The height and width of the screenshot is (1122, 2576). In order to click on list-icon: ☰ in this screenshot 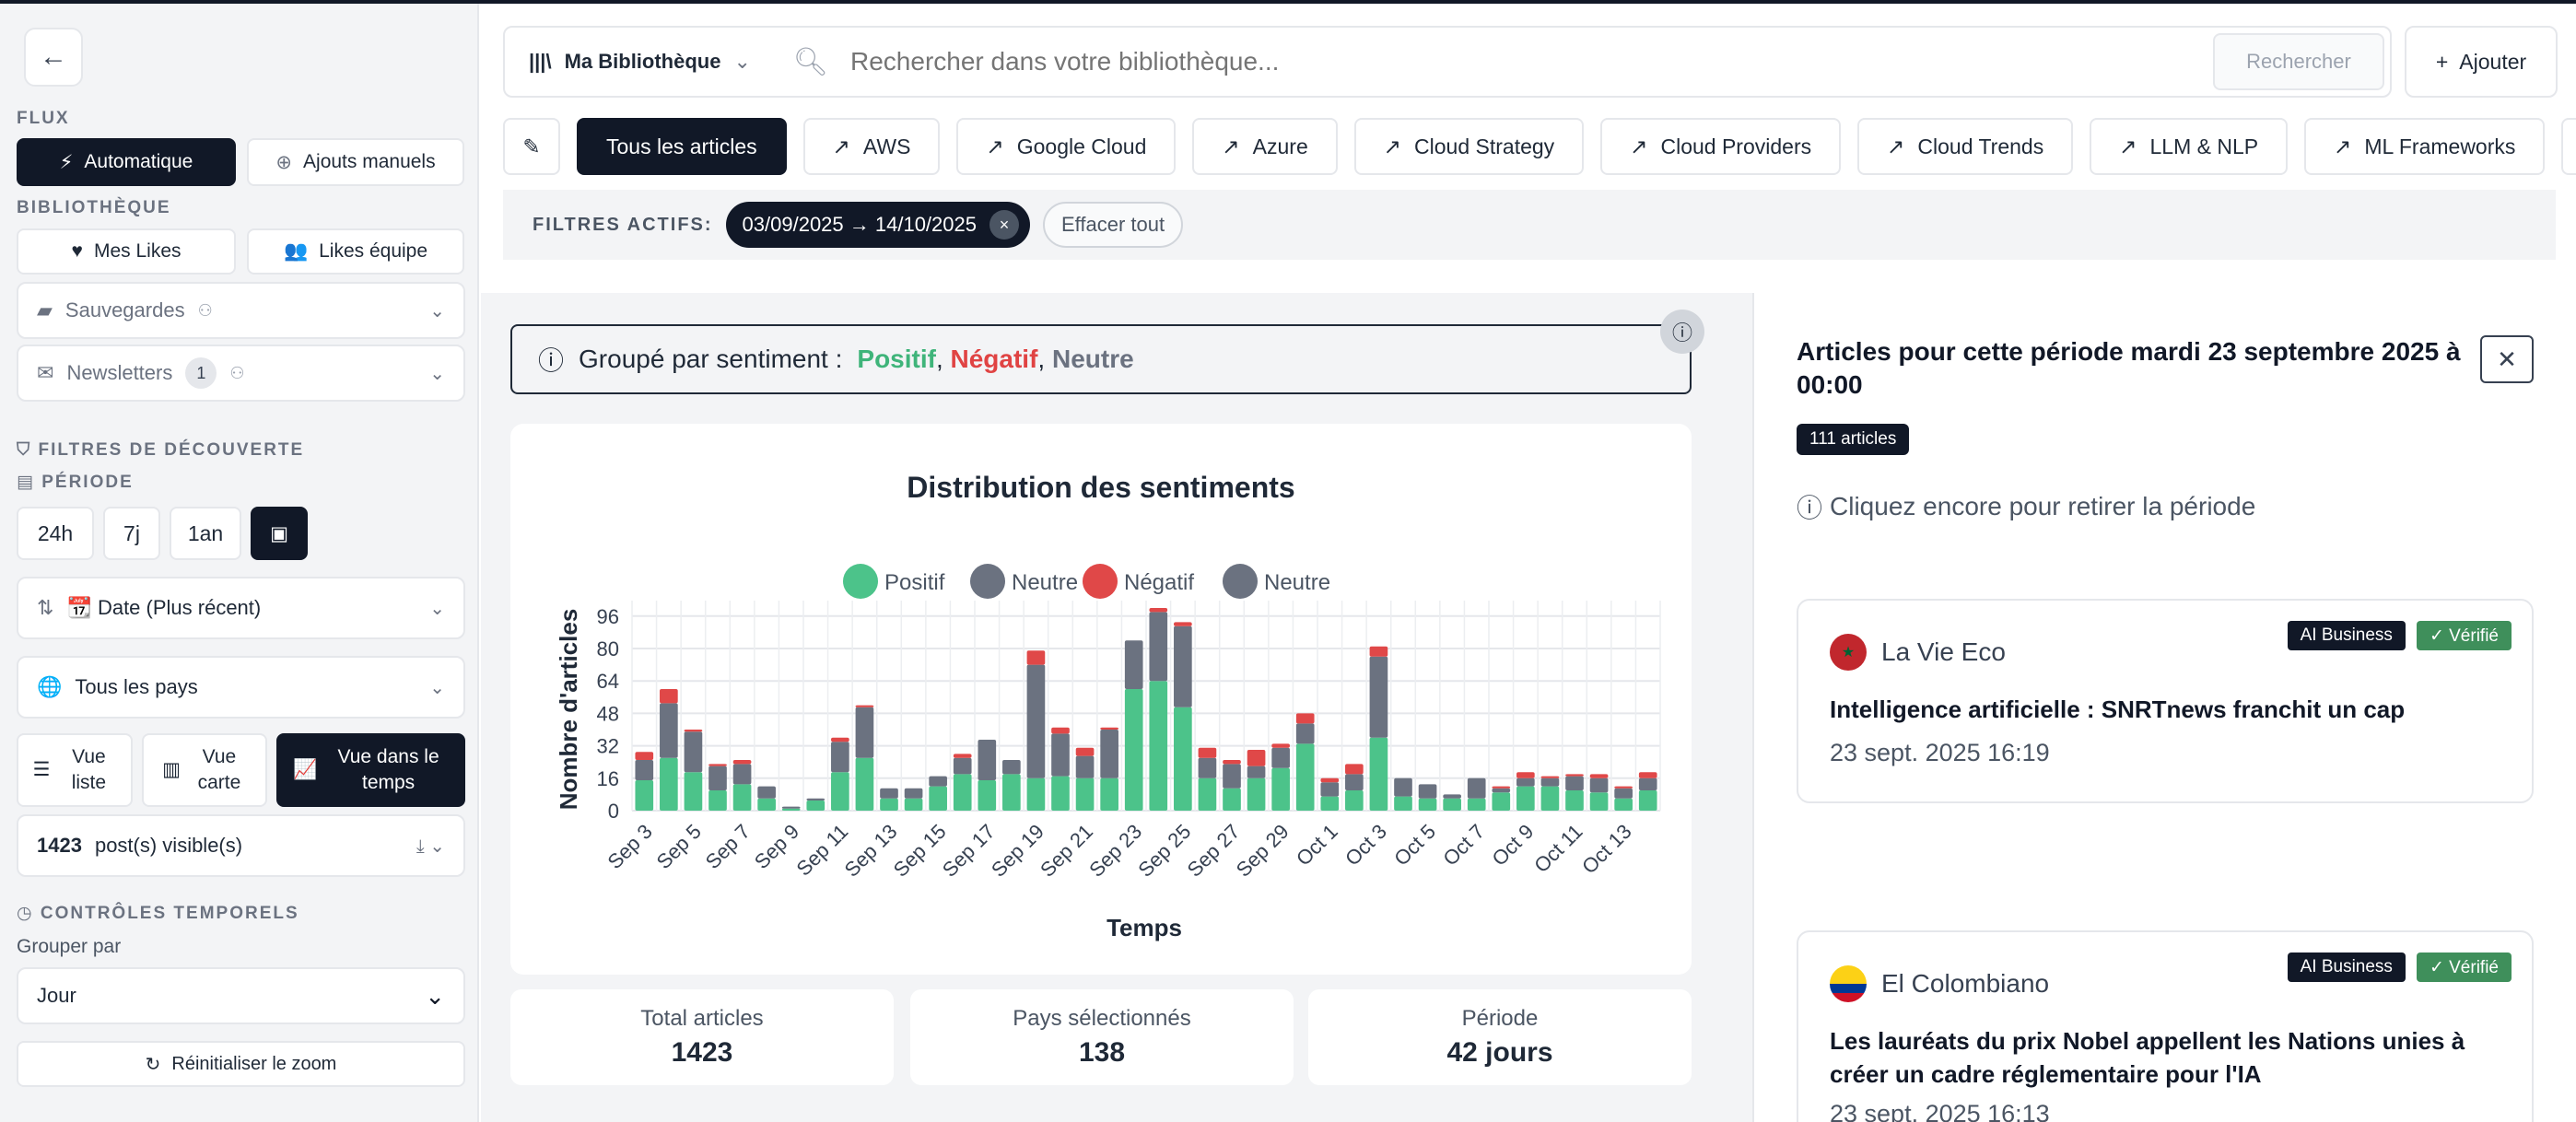, I will do `click(41, 769)`.